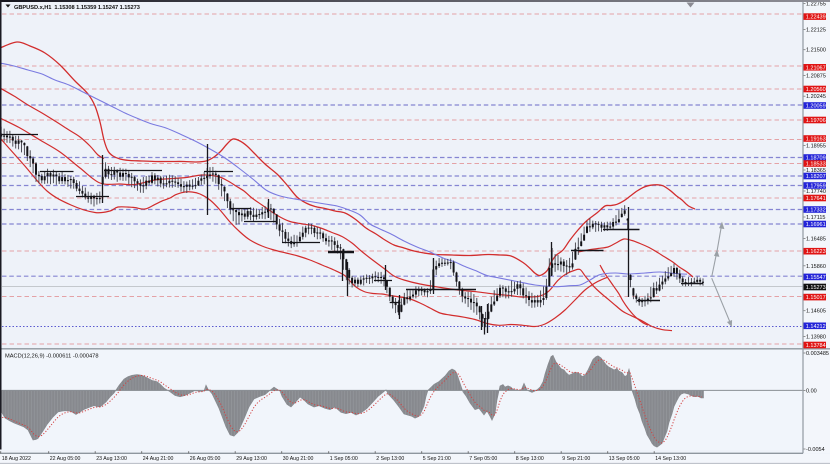 Image resolution: width=830 pixels, height=469 pixels. Describe the element at coordinates (483, 459) in the screenshot. I see `svg-text: 7 Sep 05:00` at that location.